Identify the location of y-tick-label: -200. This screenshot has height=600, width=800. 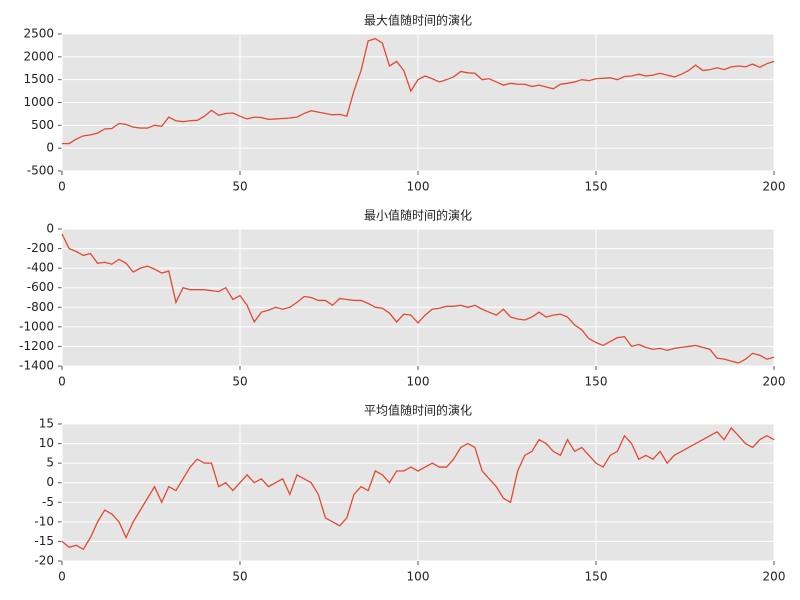
(40, 248).